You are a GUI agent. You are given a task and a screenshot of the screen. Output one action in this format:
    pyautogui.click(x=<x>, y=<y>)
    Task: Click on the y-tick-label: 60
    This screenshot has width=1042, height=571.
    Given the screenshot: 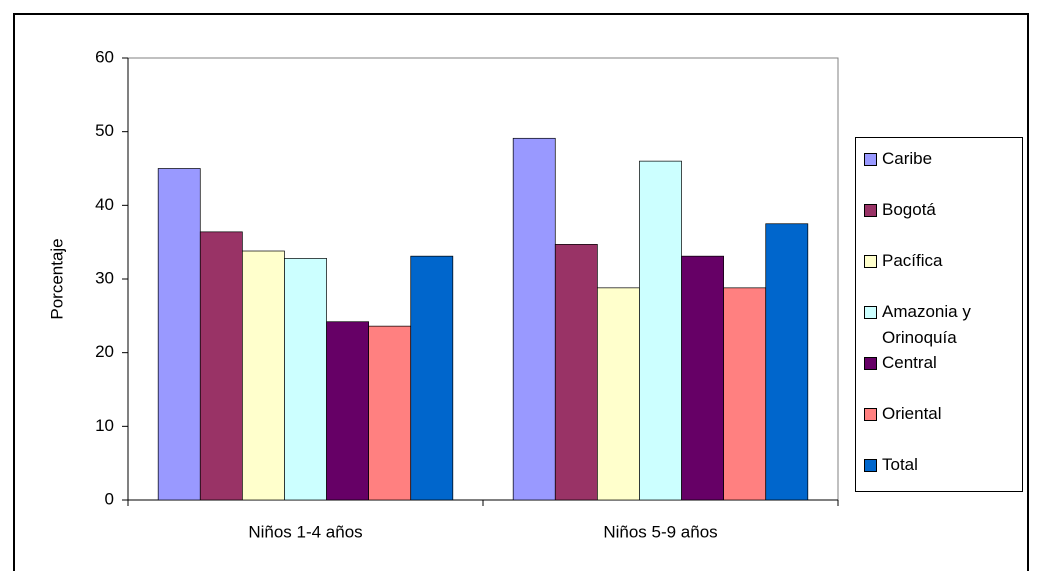 What is the action you would take?
    pyautogui.click(x=104, y=56)
    